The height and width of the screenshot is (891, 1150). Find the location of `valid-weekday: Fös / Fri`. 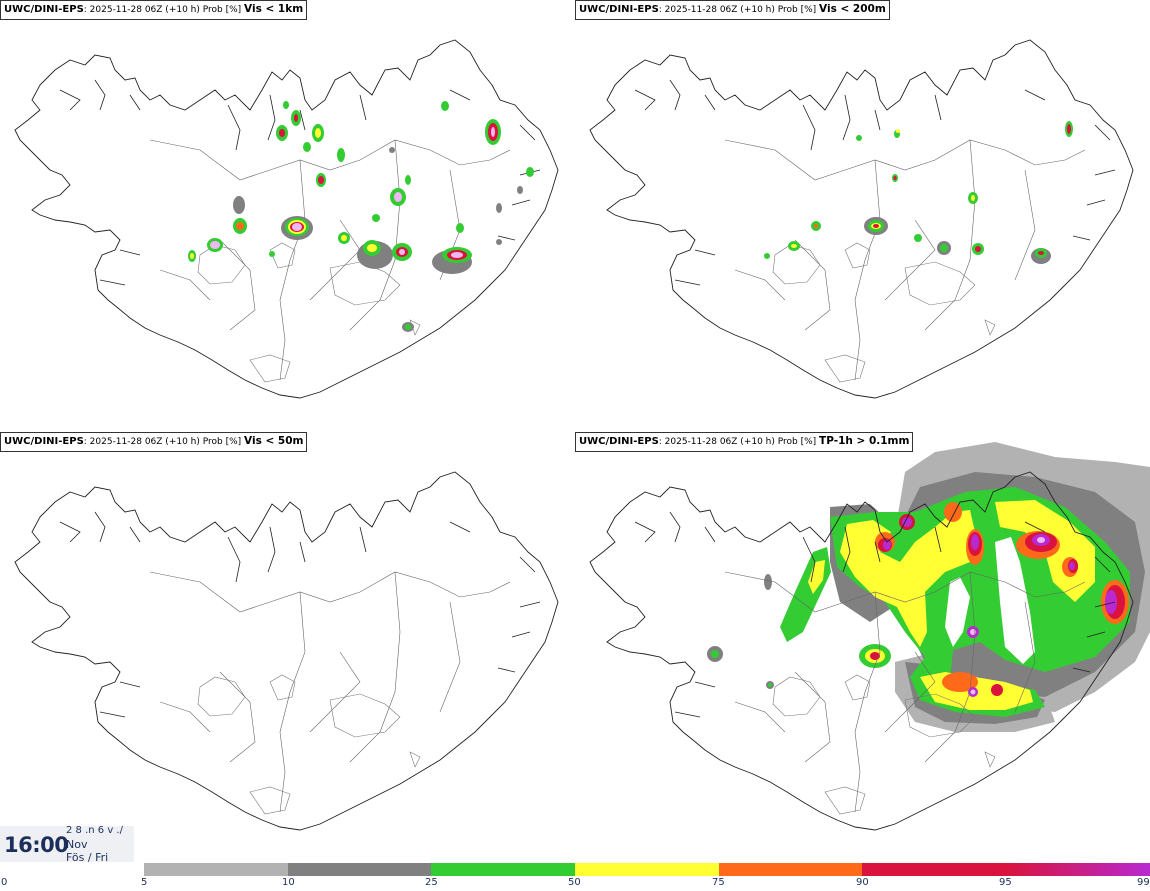

valid-weekday: Fös / Fri is located at coordinates (87, 856).